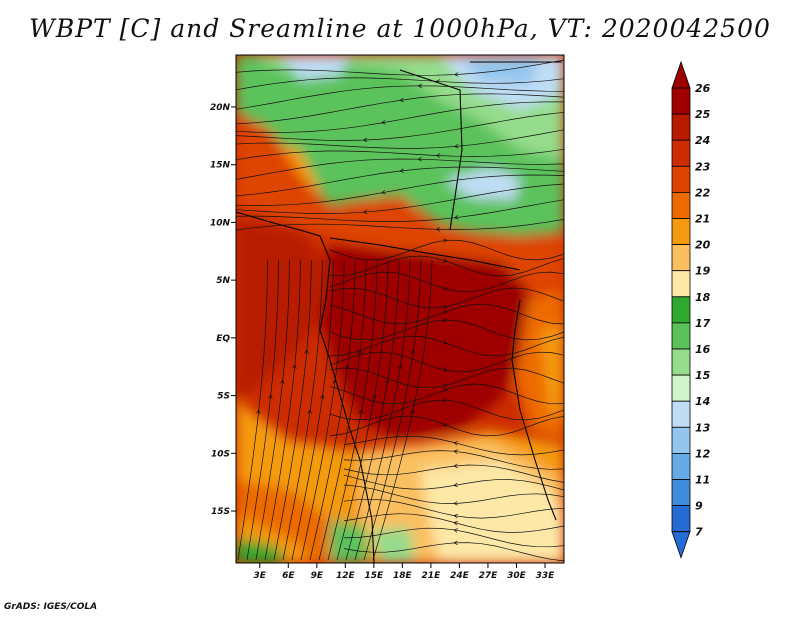 This screenshot has width=800, height=618. I want to click on colorbar-bottom-triangle, so click(681, 545).